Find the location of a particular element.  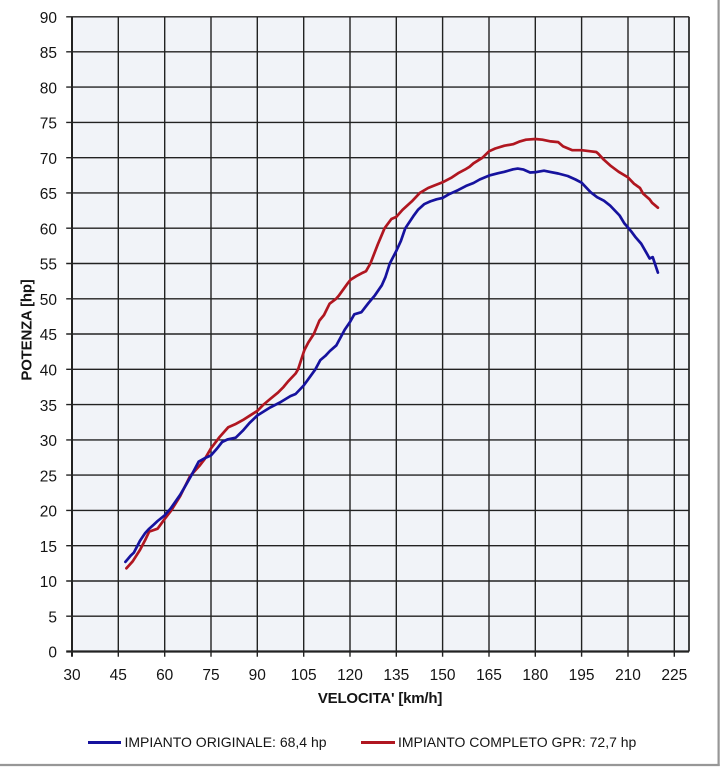

svg-text: 150 is located at coordinates (443, 675).